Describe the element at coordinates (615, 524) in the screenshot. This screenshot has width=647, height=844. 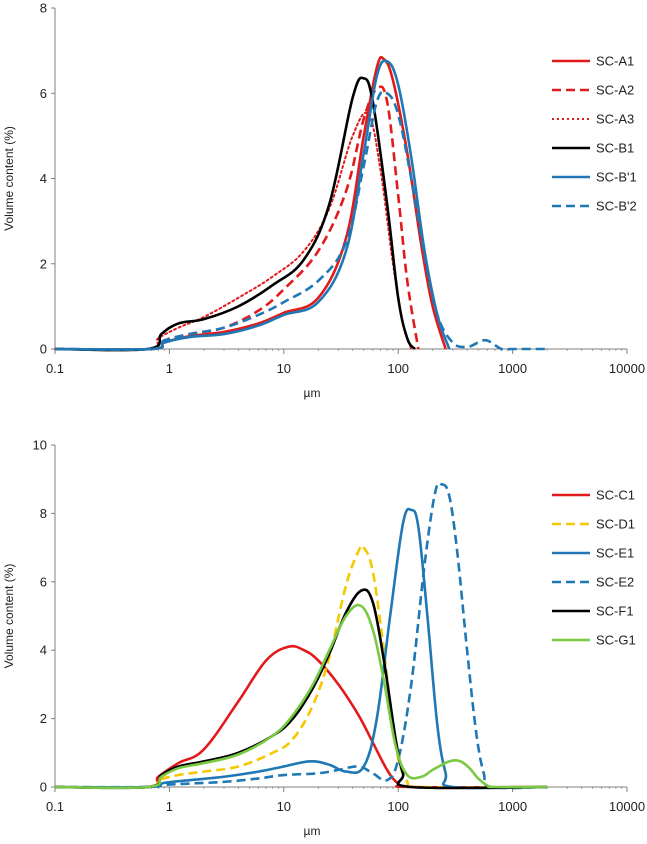
I see `legend-entry: SC-D1` at that location.